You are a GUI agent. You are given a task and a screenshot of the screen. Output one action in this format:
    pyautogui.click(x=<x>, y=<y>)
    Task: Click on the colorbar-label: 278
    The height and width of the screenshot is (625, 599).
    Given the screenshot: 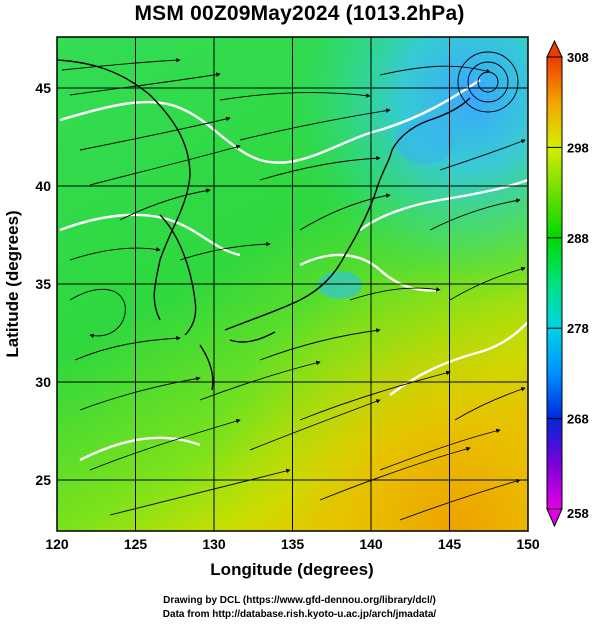 What is the action you would take?
    pyautogui.click(x=578, y=328)
    